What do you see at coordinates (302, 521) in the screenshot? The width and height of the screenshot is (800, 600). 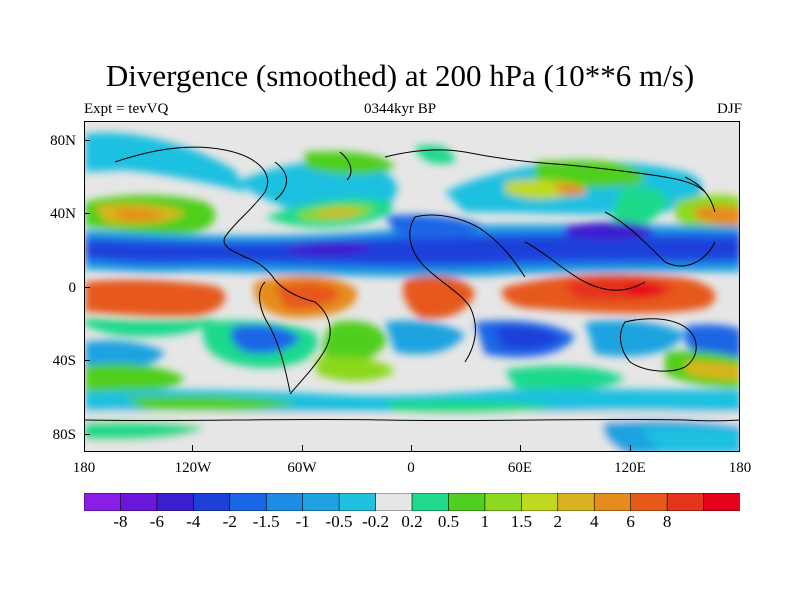 I see `colorbar-label: -1` at bounding box center [302, 521].